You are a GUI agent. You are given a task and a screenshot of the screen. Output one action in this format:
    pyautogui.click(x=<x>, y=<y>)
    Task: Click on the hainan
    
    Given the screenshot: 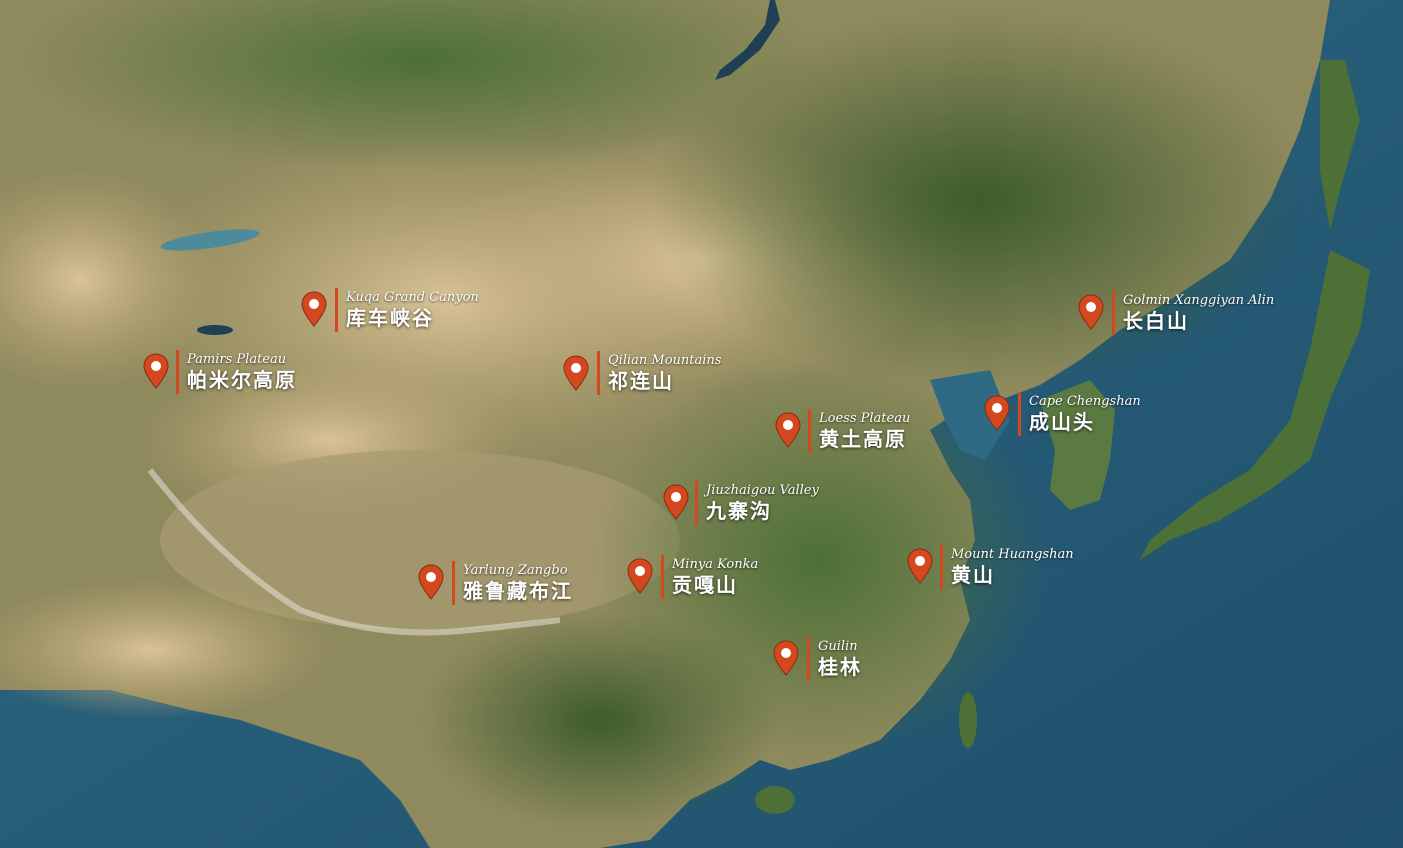 What is the action you would take?
    pyautogui.click(x=775, y=800)
    